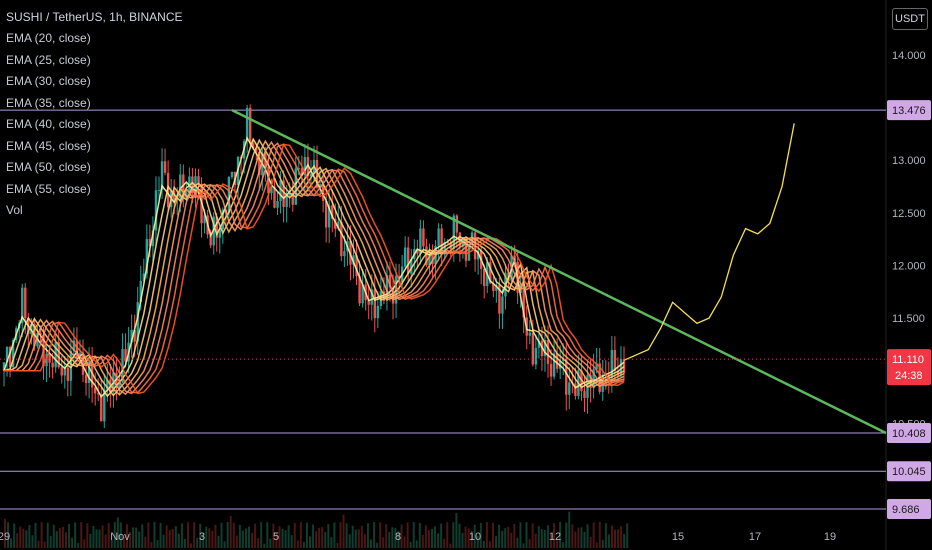 The image size is (932, 550). I want to click on indicator-ema-45-close: EMA (45, close), so click(48, 145).